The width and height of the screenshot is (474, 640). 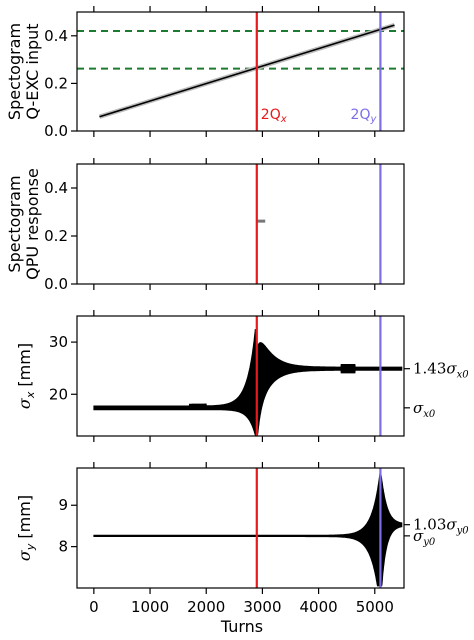 I want to click on y-tick-label: 8, so click(x=63, y=547).